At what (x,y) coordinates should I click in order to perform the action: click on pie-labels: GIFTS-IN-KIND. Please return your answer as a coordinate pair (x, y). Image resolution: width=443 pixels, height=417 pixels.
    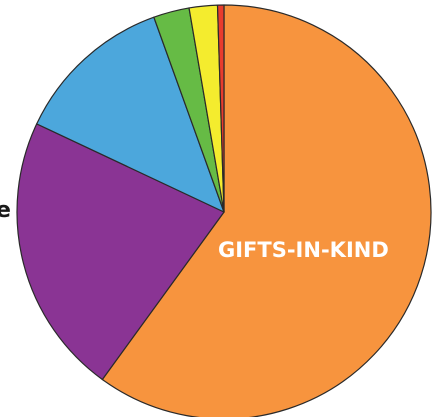
    Looking at the image, I should click on (303, 250).